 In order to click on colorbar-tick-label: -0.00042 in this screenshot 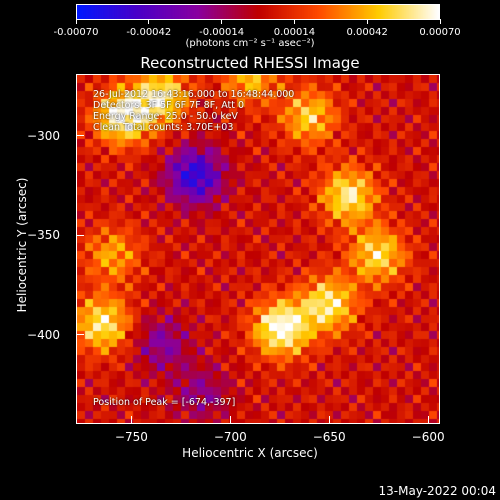, I will do `click(149, 32)`.